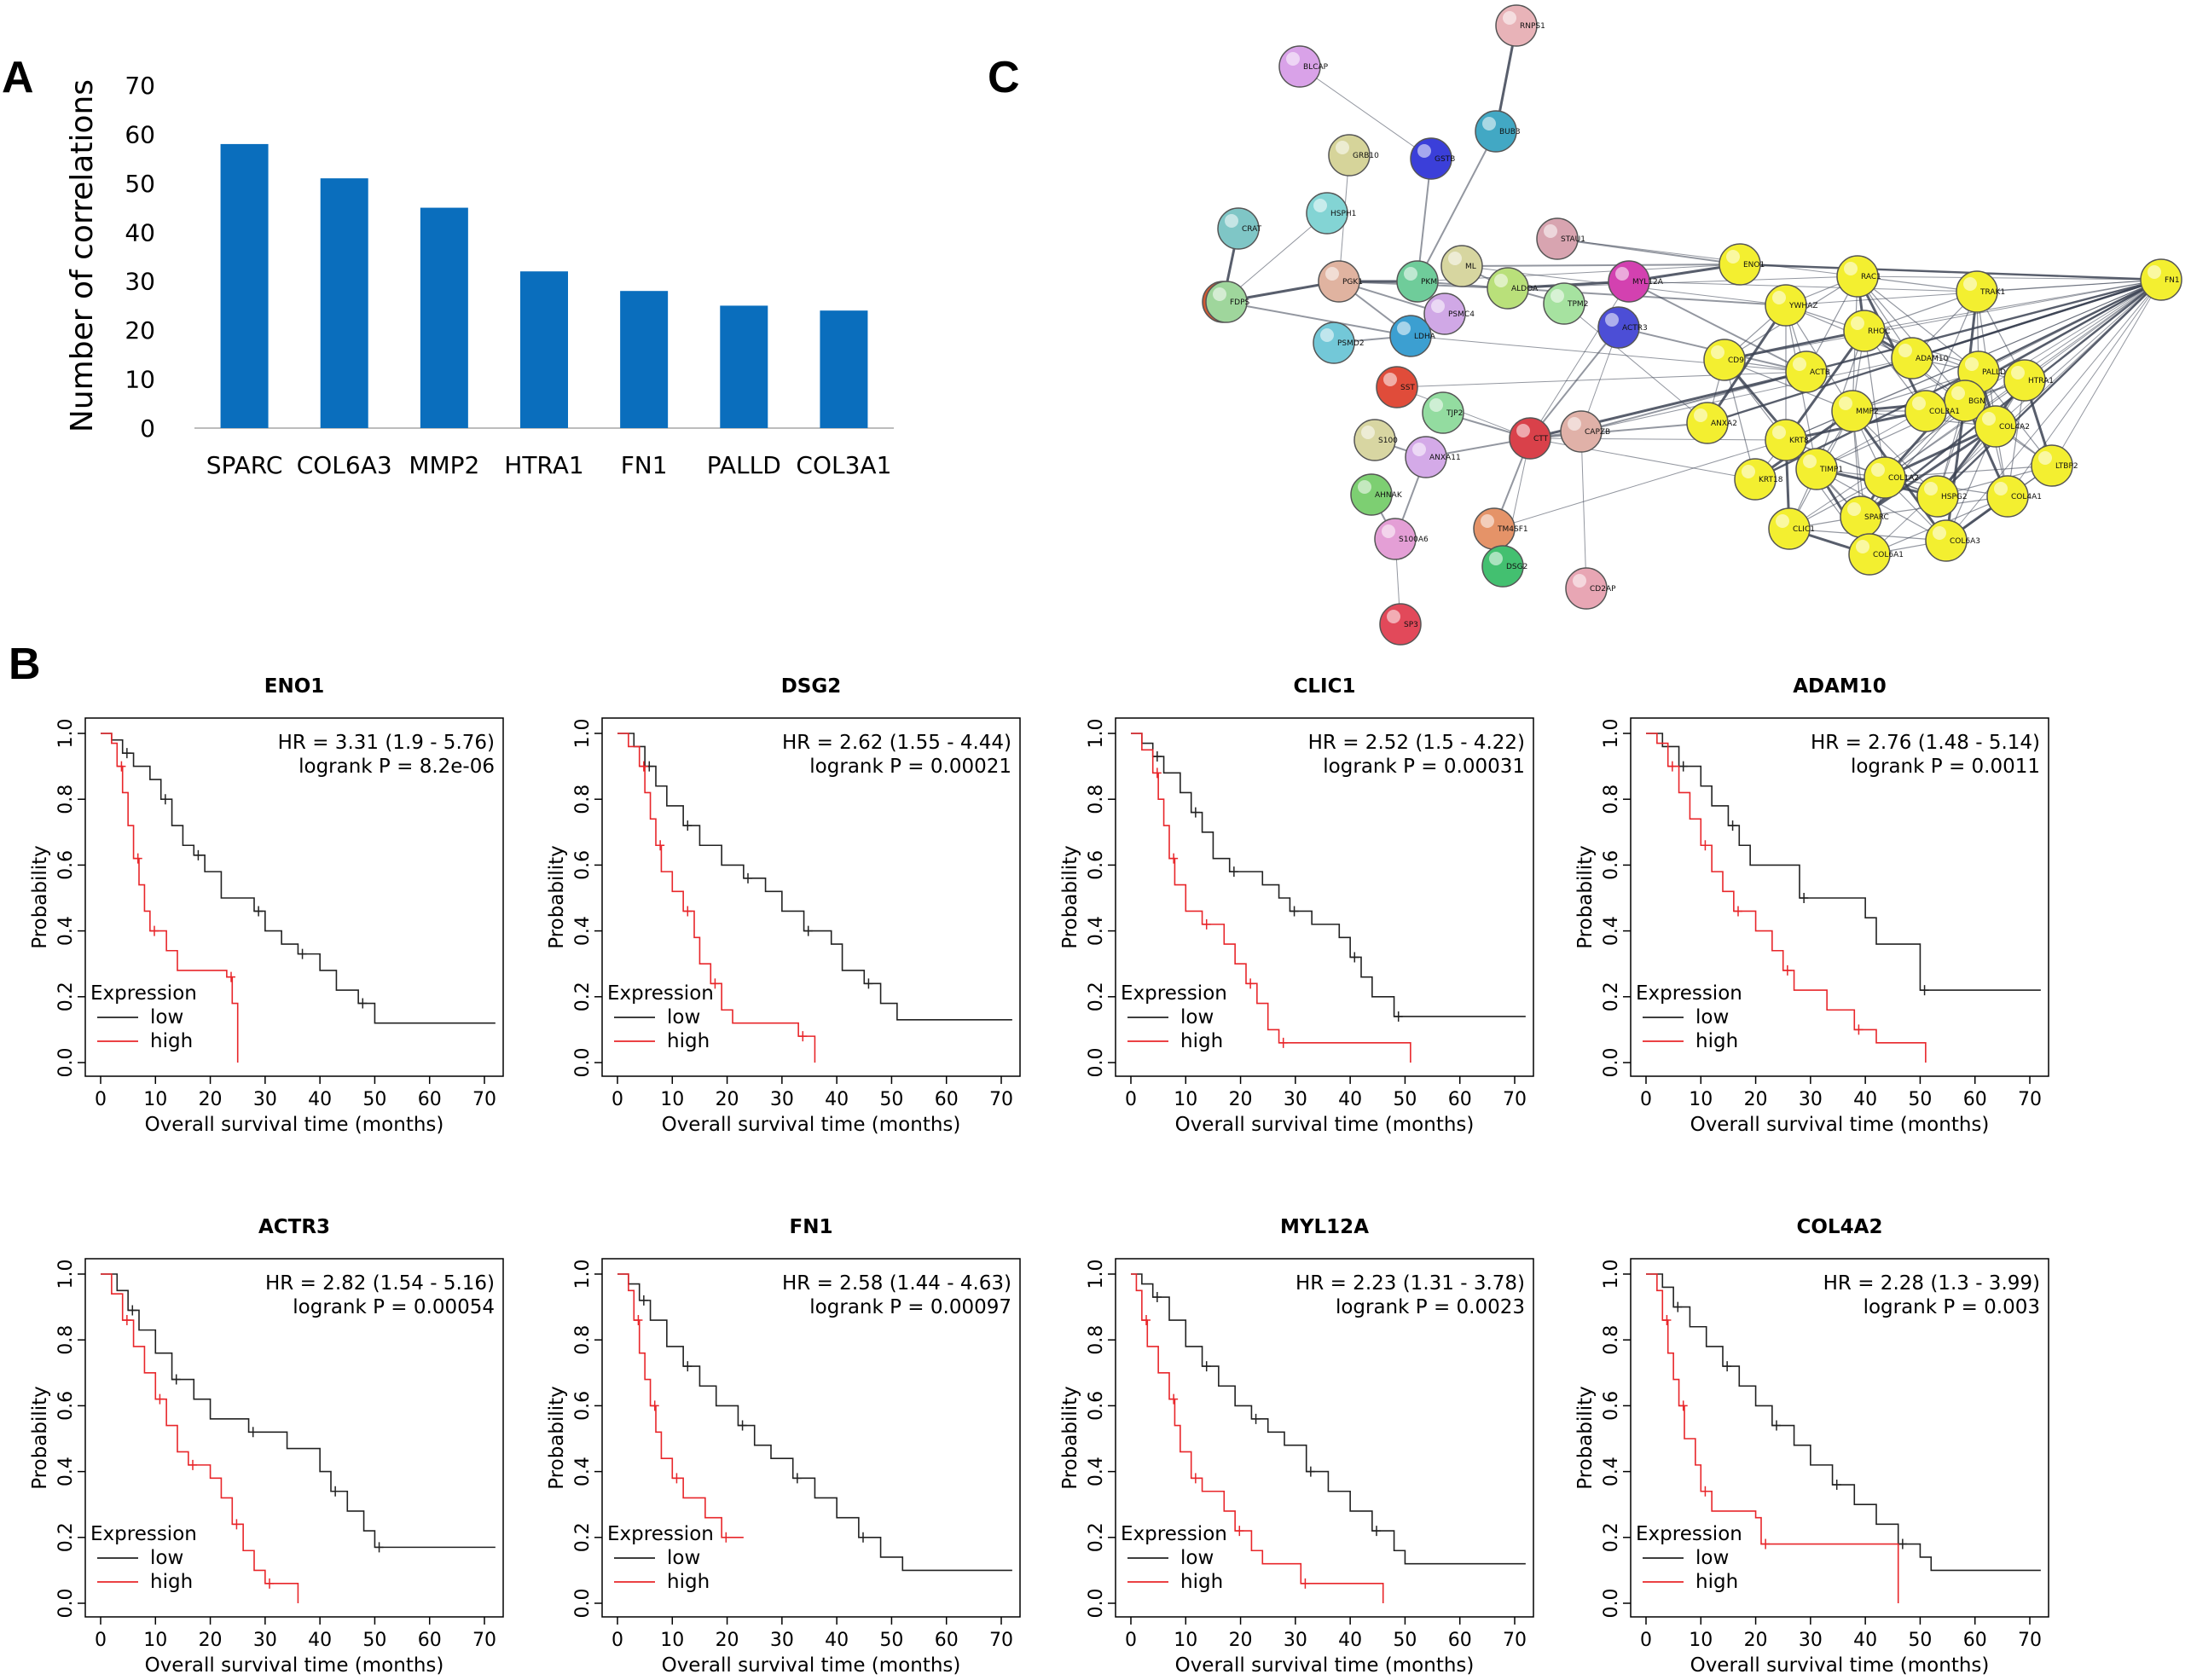 Image resolution: width=2191 pixels, height=1680 pixels. What do you see at coordinates (1840, 1227) in the screenshot?
I see `km-title: COL4A2` at bounding box center [1840, 1227].